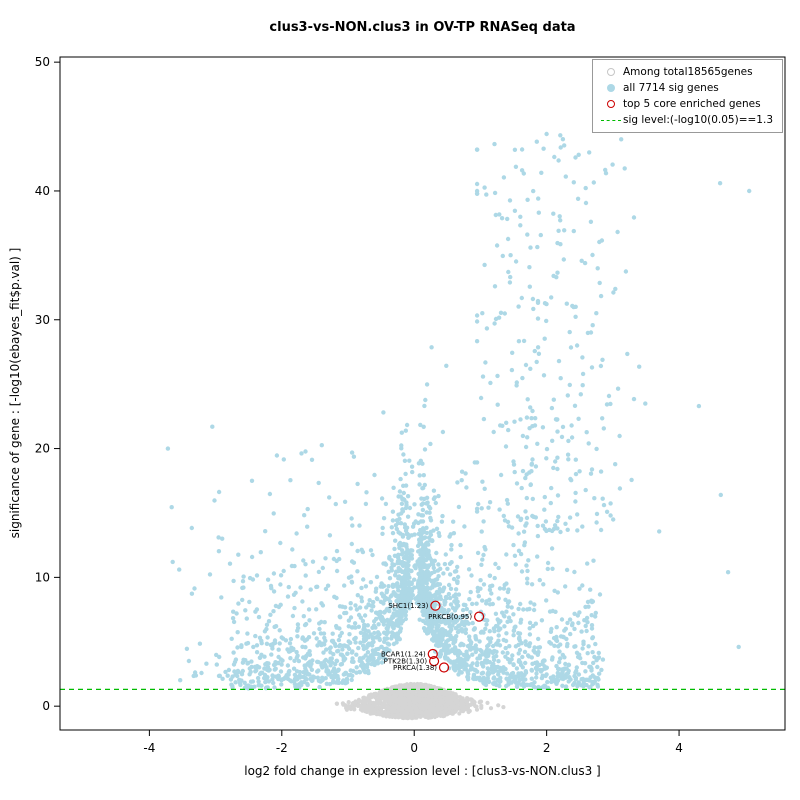 This screenshot has width=800, height=800. What do you see at coordinates (611, 72) in the screenshot?
I see `gray-circle-marker` at bounding box center [611, 72].